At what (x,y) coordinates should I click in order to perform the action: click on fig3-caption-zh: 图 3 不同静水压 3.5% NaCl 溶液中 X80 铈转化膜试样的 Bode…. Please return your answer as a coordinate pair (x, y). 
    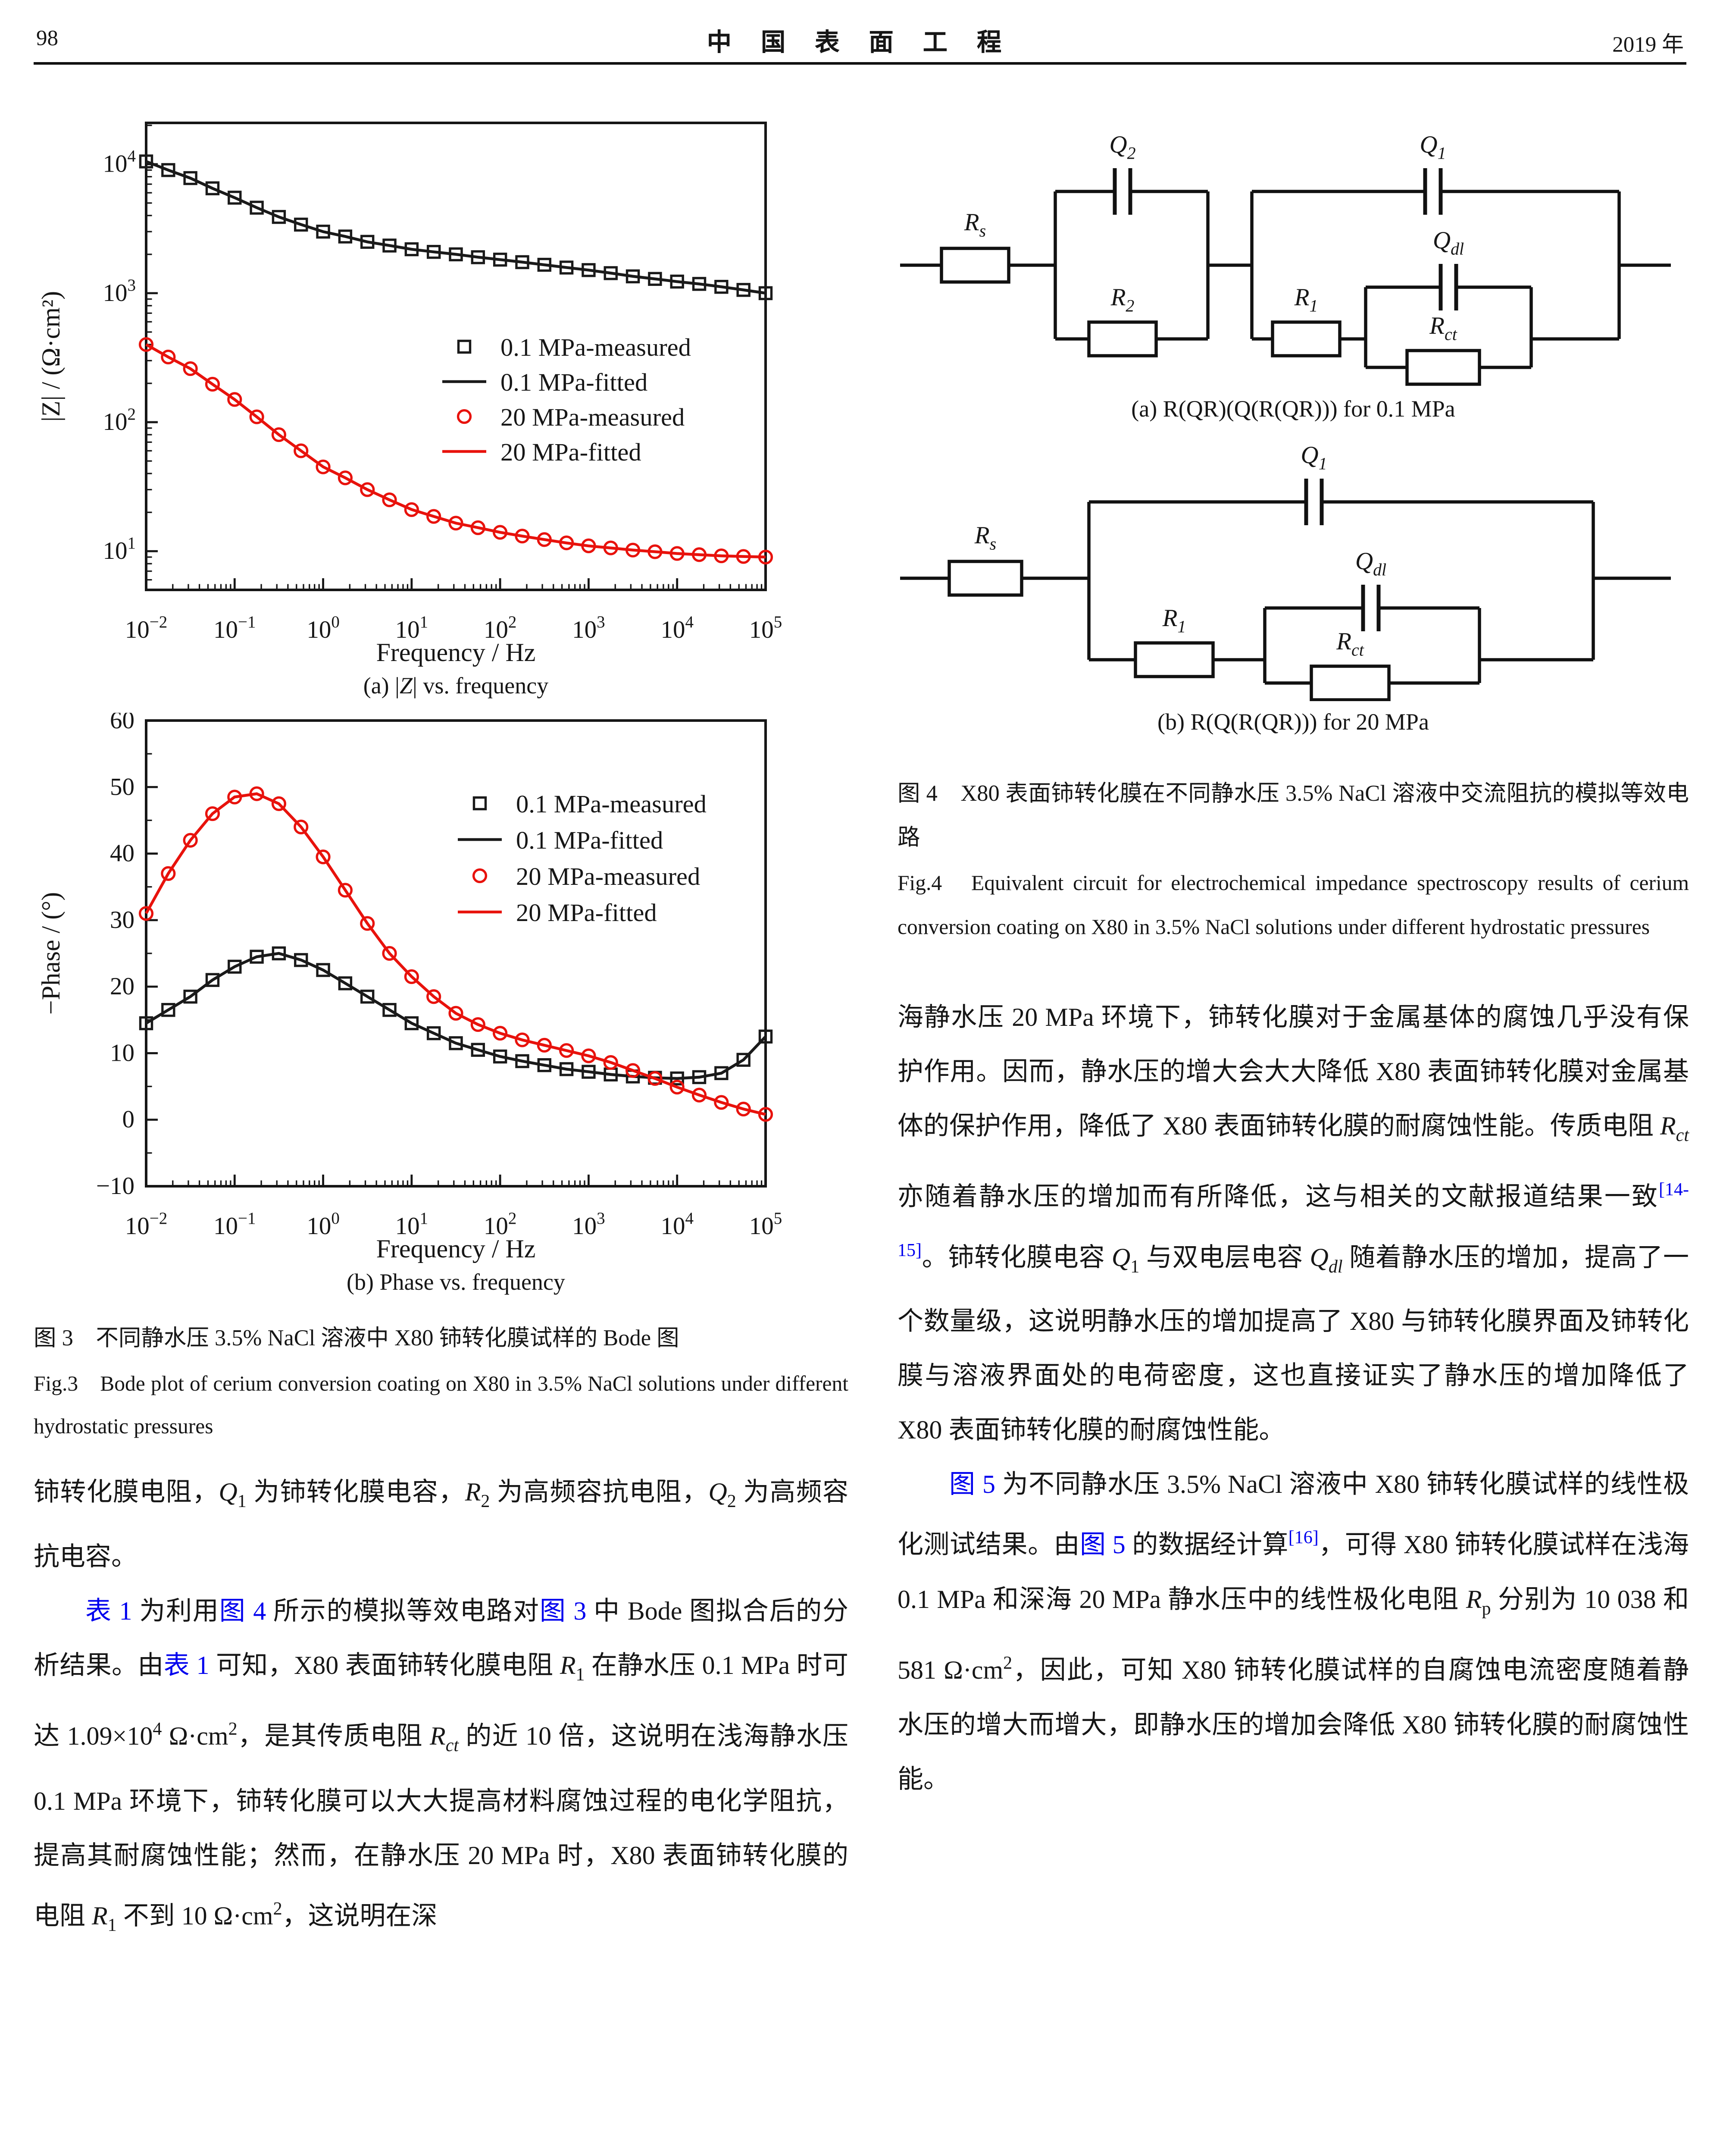
    Looking at the image, I should click on (356, 1338).